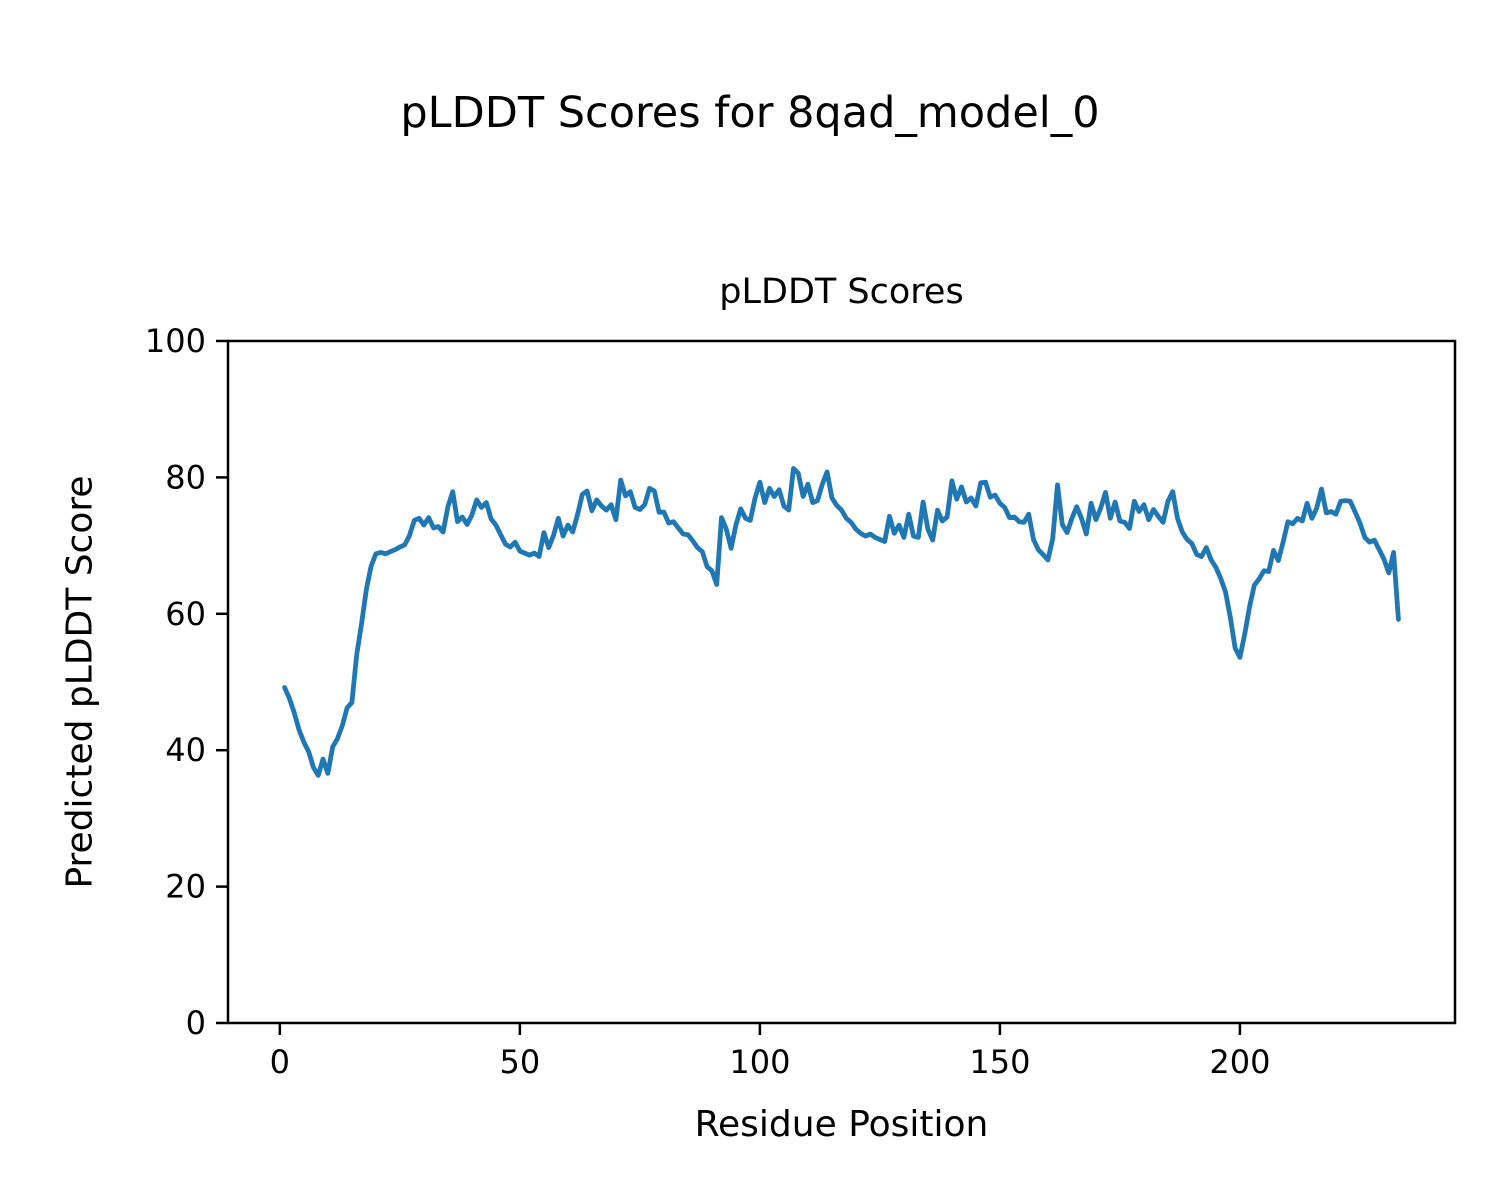 The height and width of the screenshot is (1200, 1500). What do you see at coordinates (185, 887) in the screenshot?
I see `y-tick-label: 20` at bounding box center [185, 887].